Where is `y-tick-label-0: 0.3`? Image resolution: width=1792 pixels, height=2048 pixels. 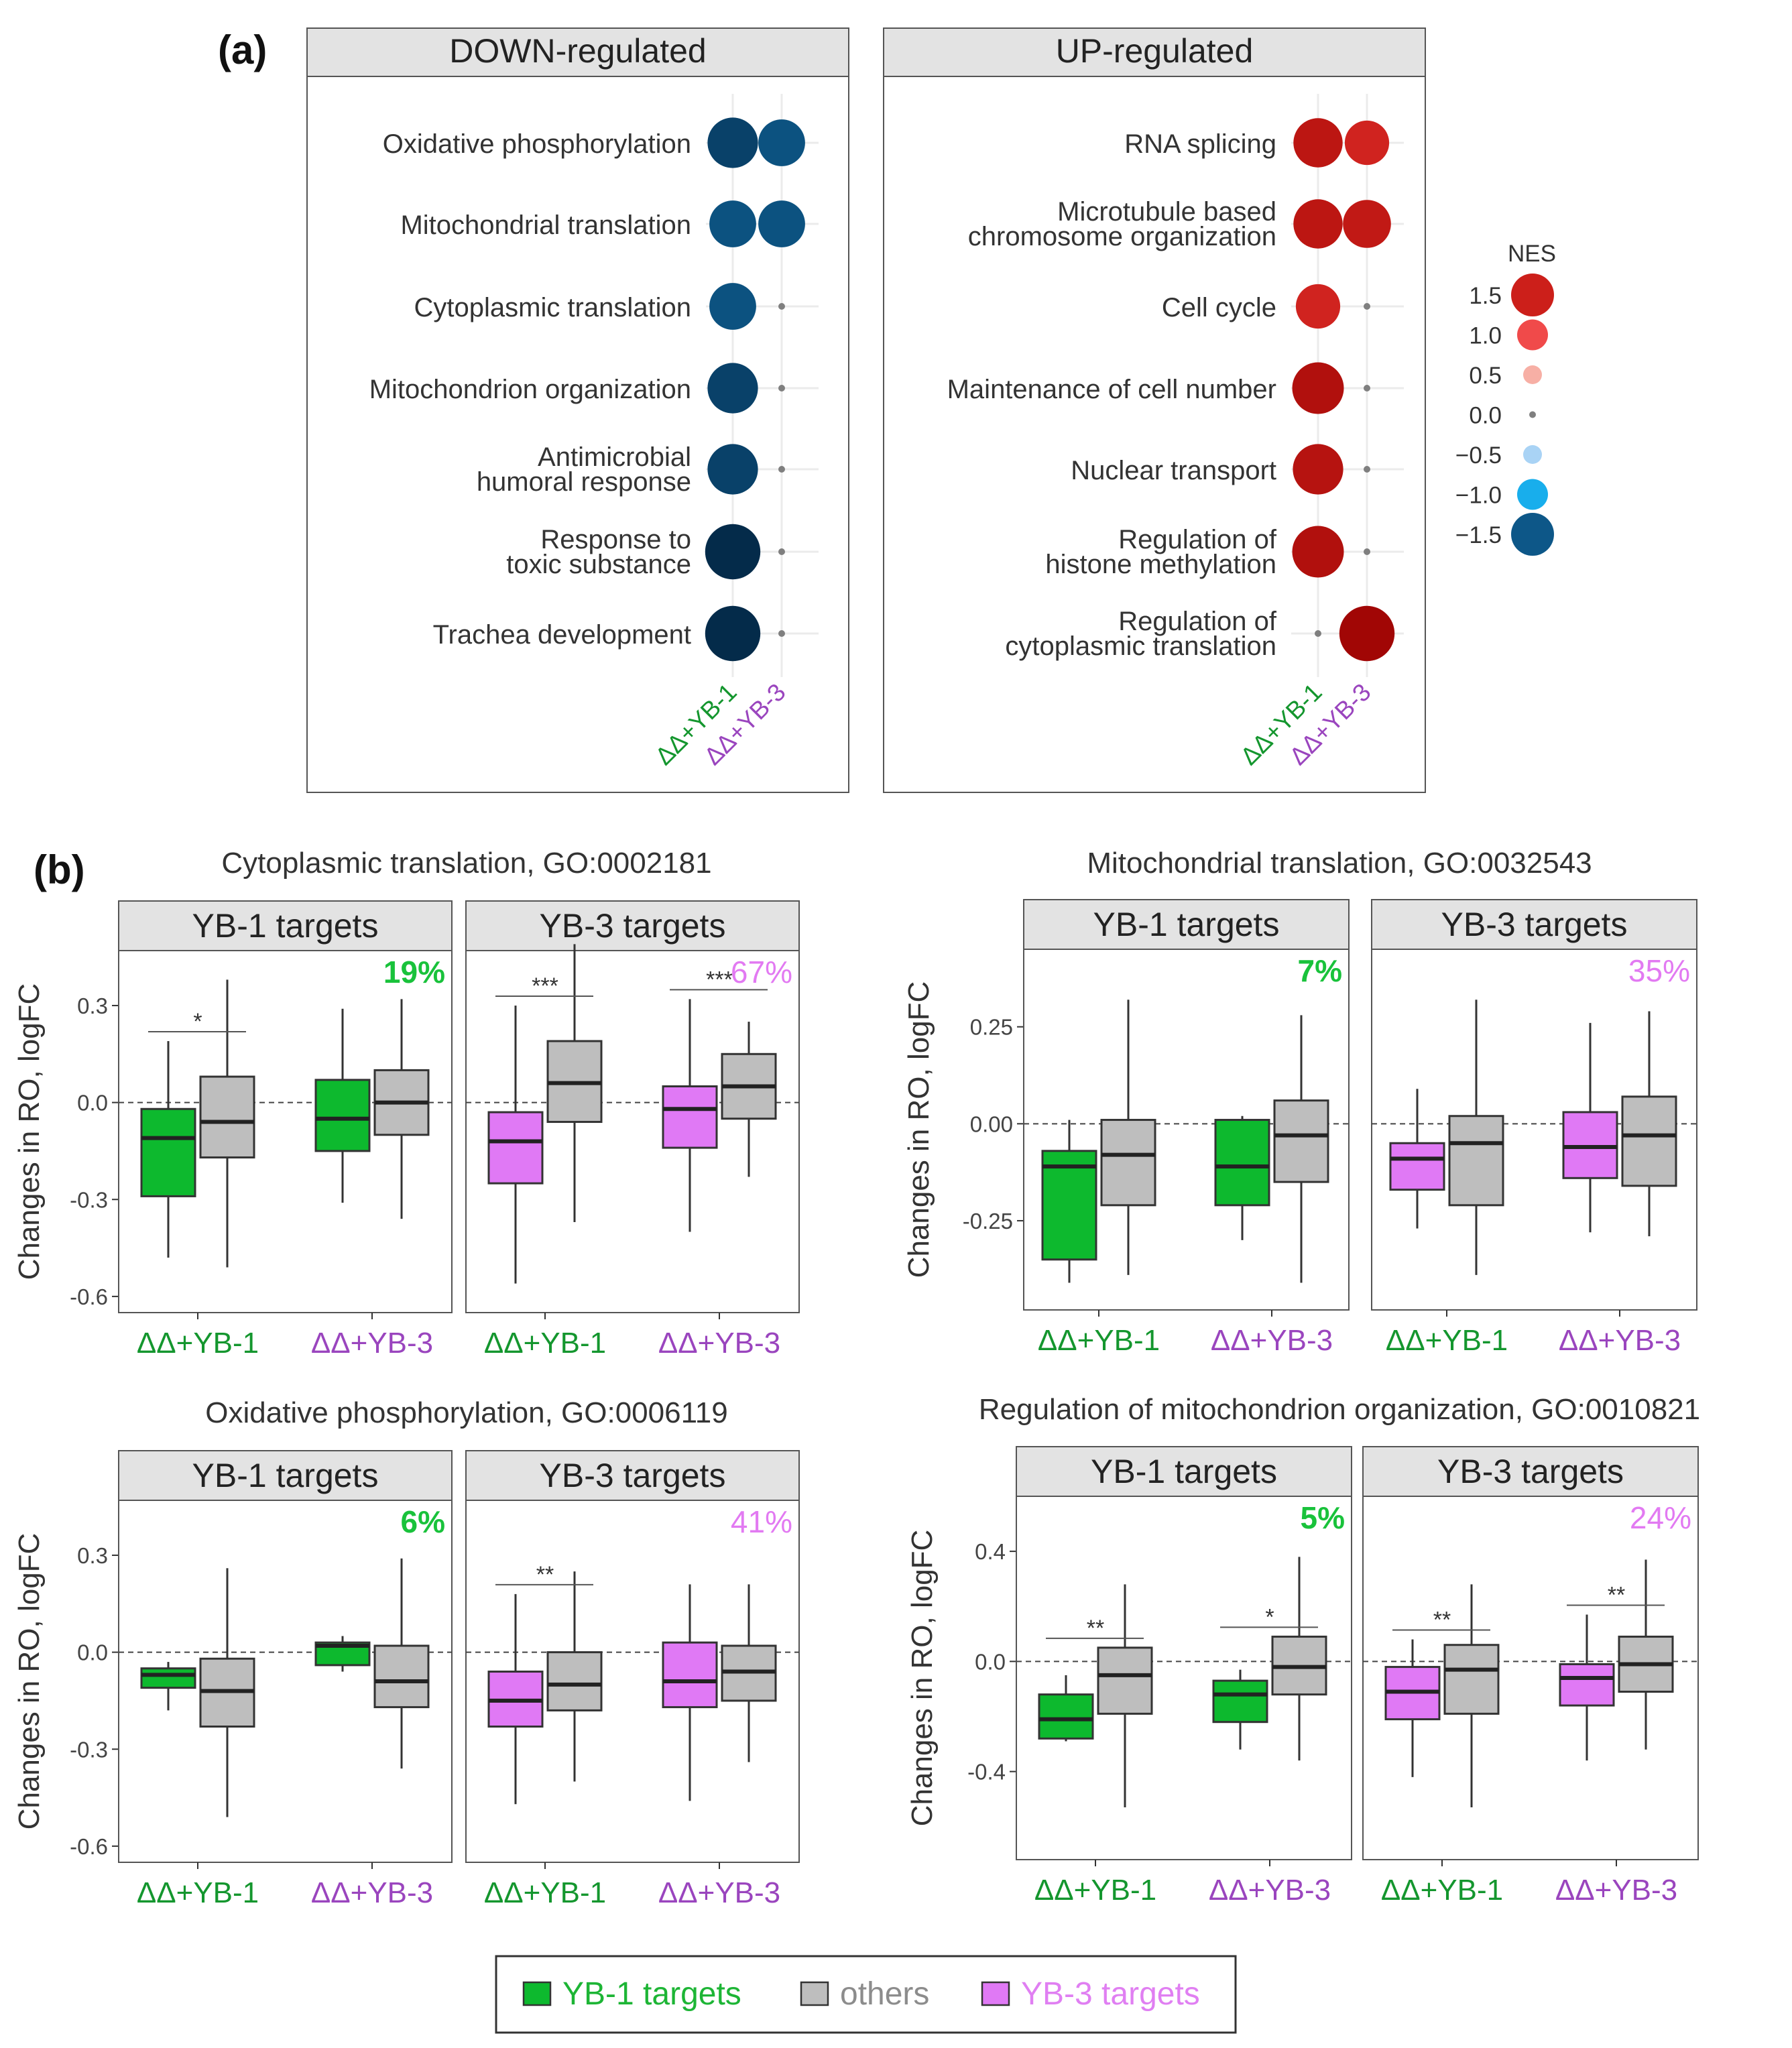 y-tick-label-0: 0.3 is located at coordinates (92, 1006).